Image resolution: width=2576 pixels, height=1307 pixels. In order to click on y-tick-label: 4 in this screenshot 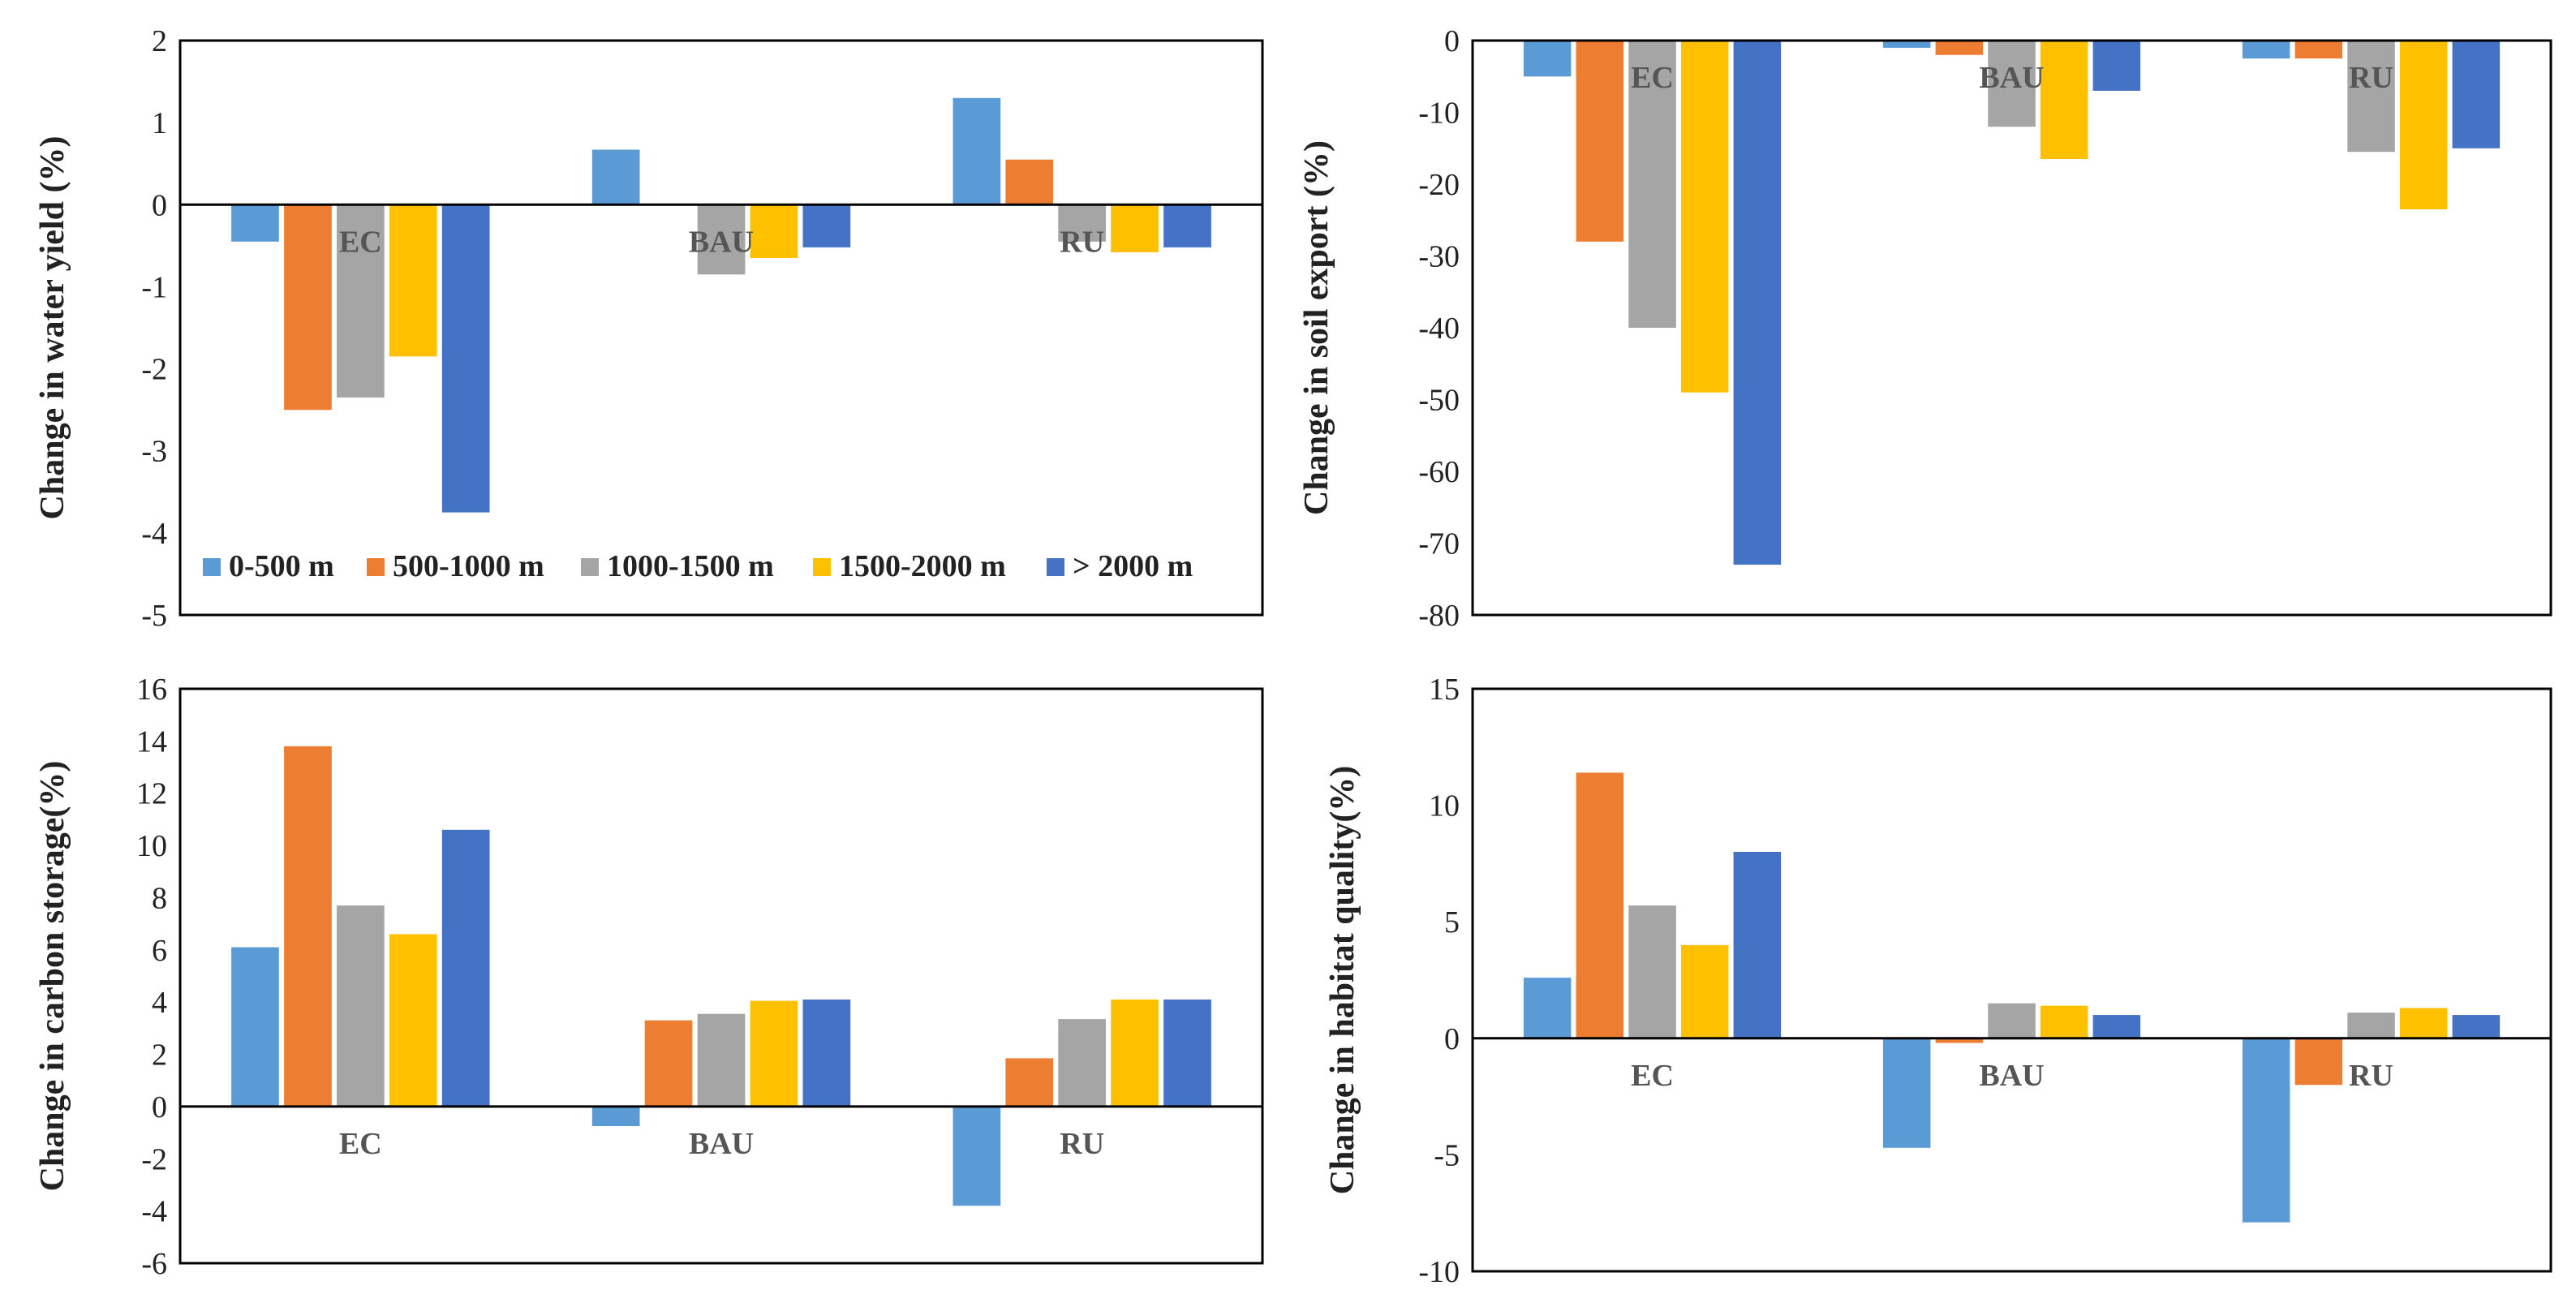, I will do `click(159, 1003)`.